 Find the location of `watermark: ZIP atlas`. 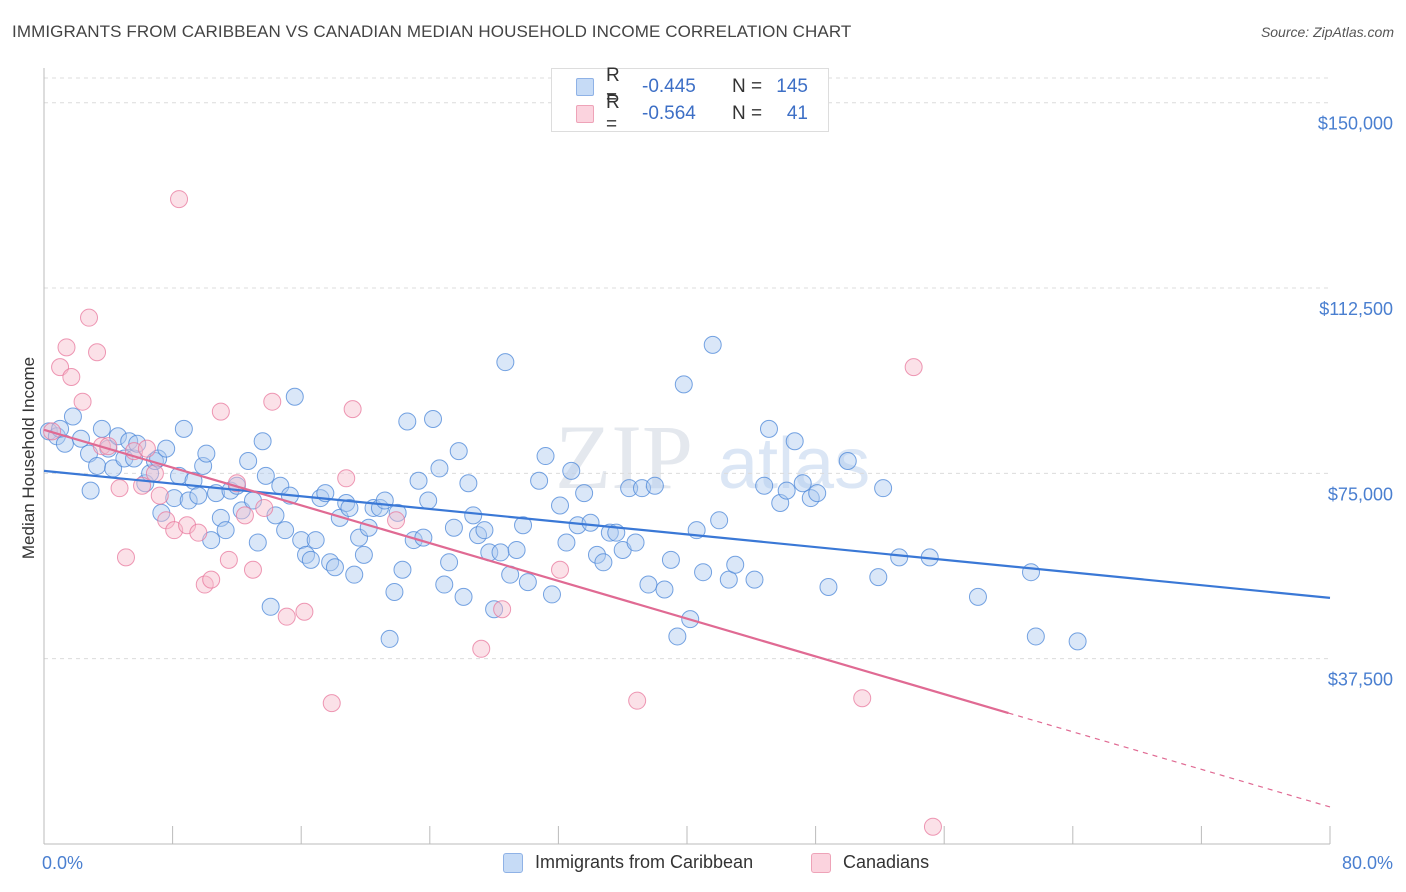

watermark: ZIP atlas is located at coordinates (712, 457).